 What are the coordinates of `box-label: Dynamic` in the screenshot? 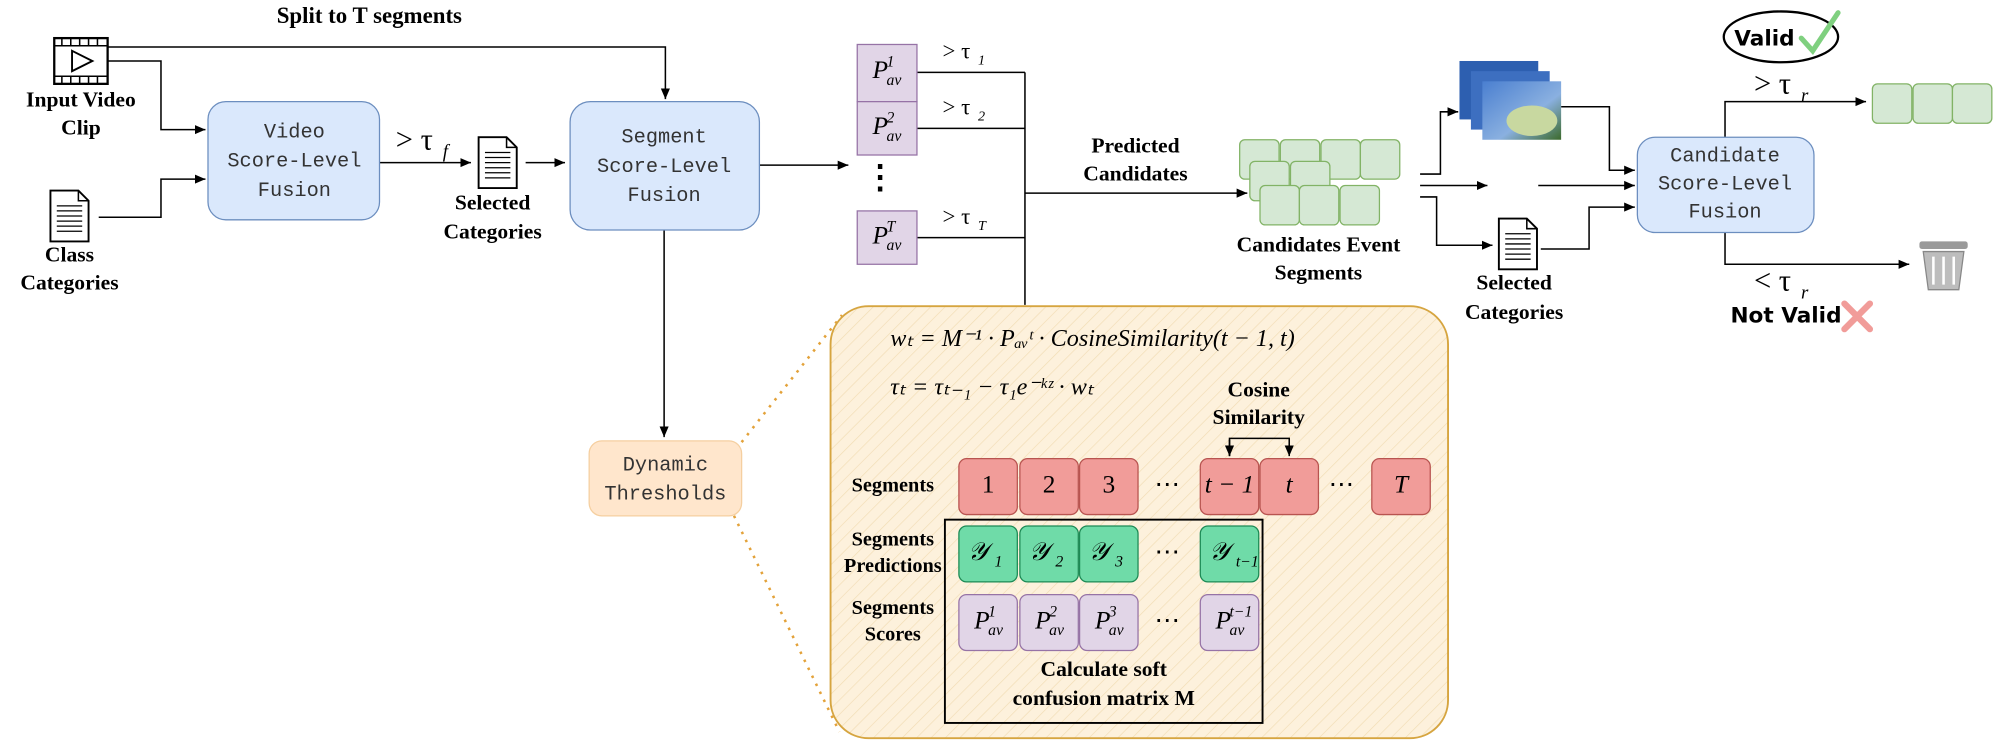 It's located at (665, 465).